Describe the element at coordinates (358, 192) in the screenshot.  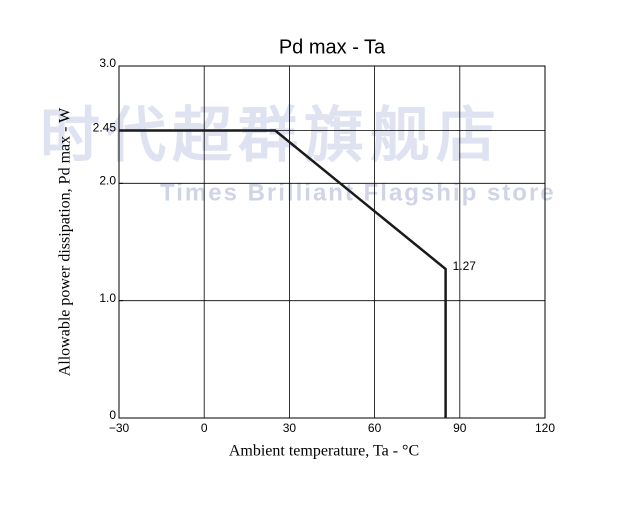
I see `watermark-subtitle: Times Brilliant Flagship store` at that location.